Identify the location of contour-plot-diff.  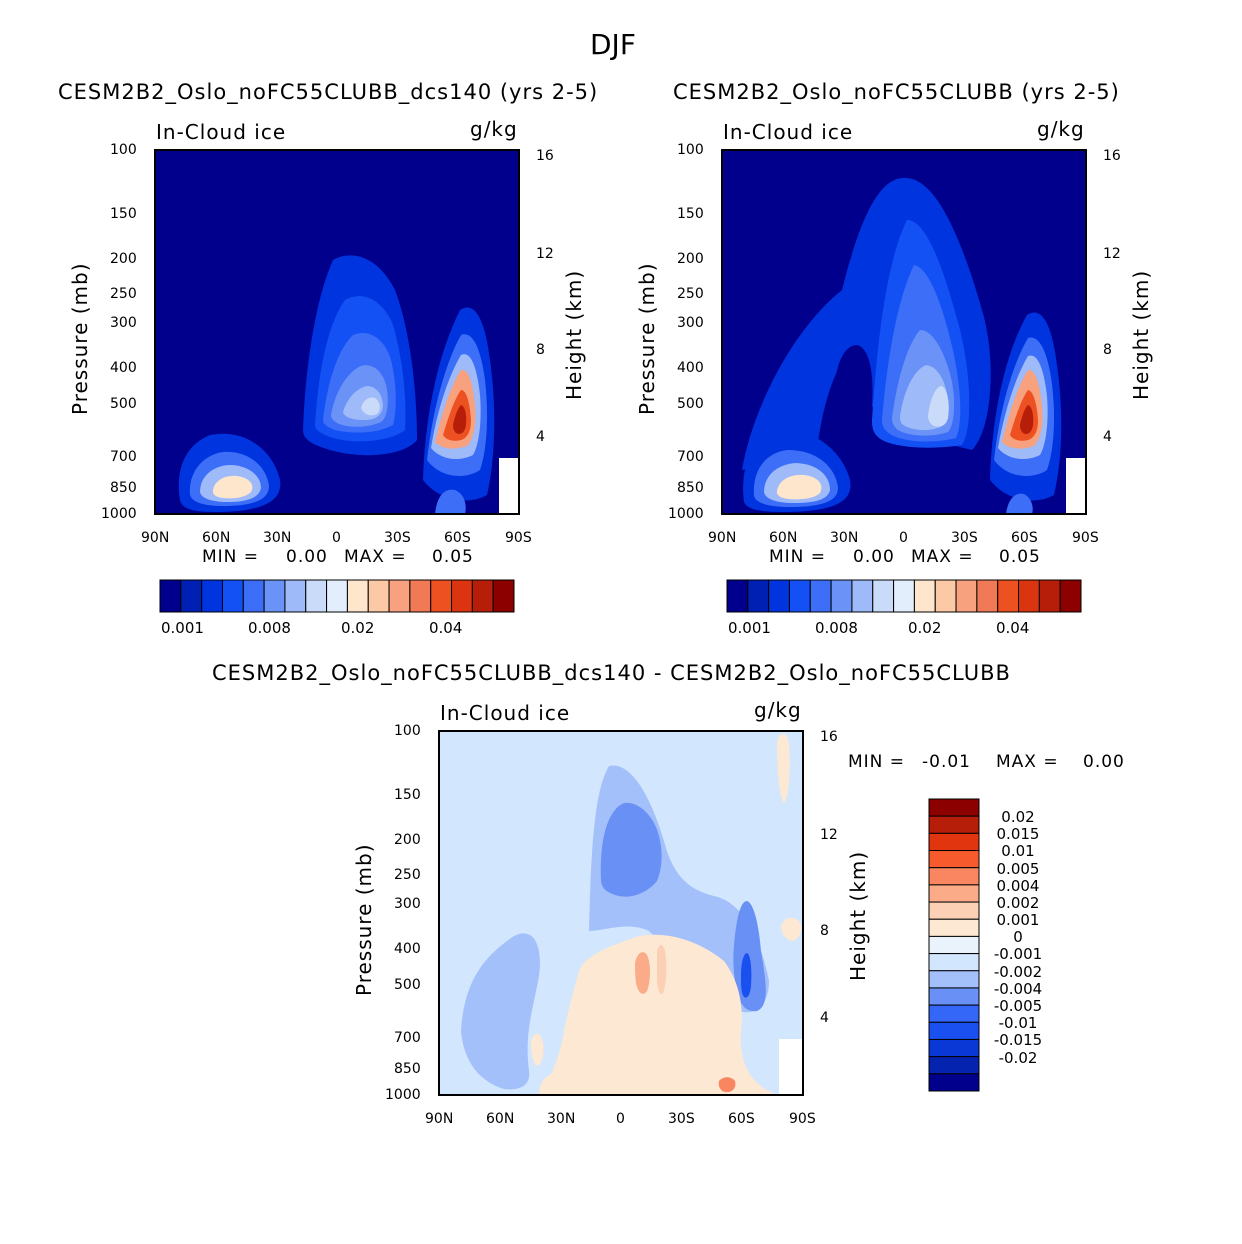
(621, 913).